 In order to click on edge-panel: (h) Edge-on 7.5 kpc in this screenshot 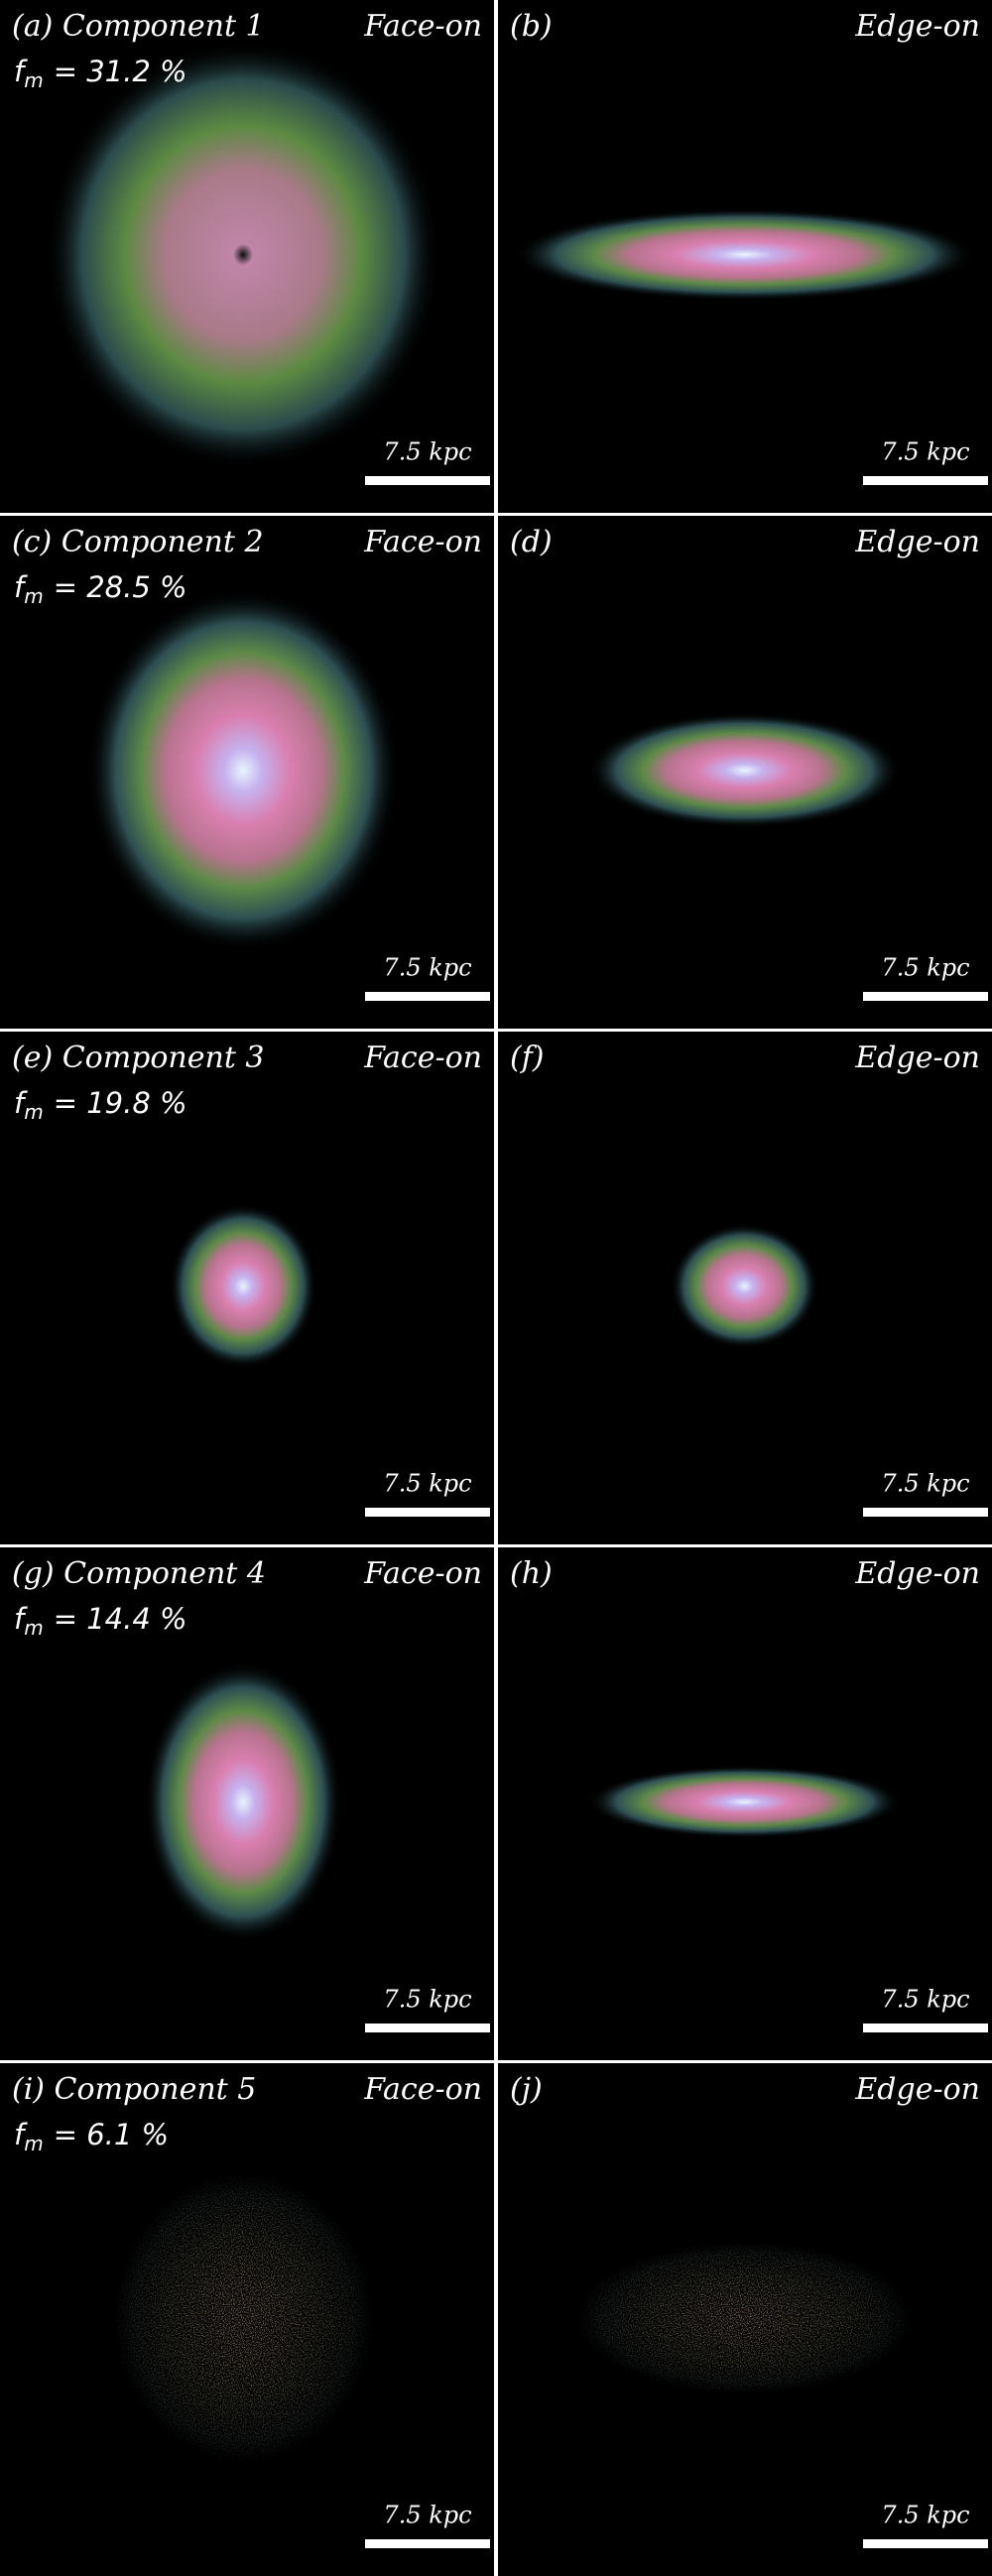, I will do `click(745, 1803)`.